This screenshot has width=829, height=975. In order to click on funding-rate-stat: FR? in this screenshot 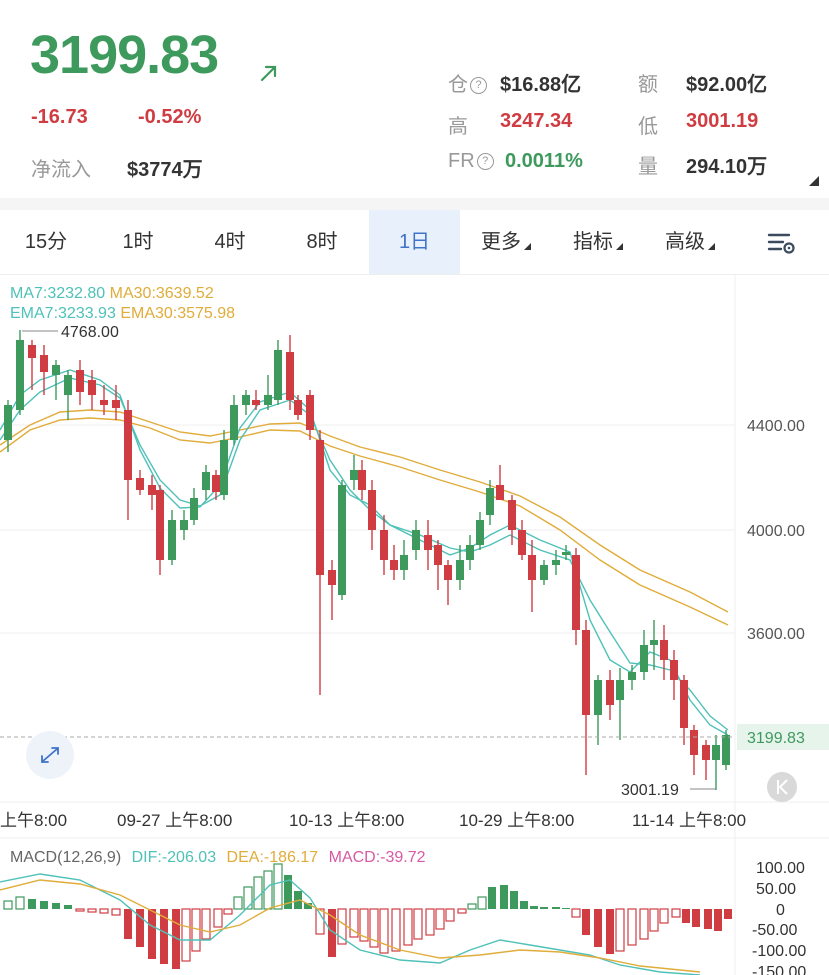, I will do `click(471, 161)`.